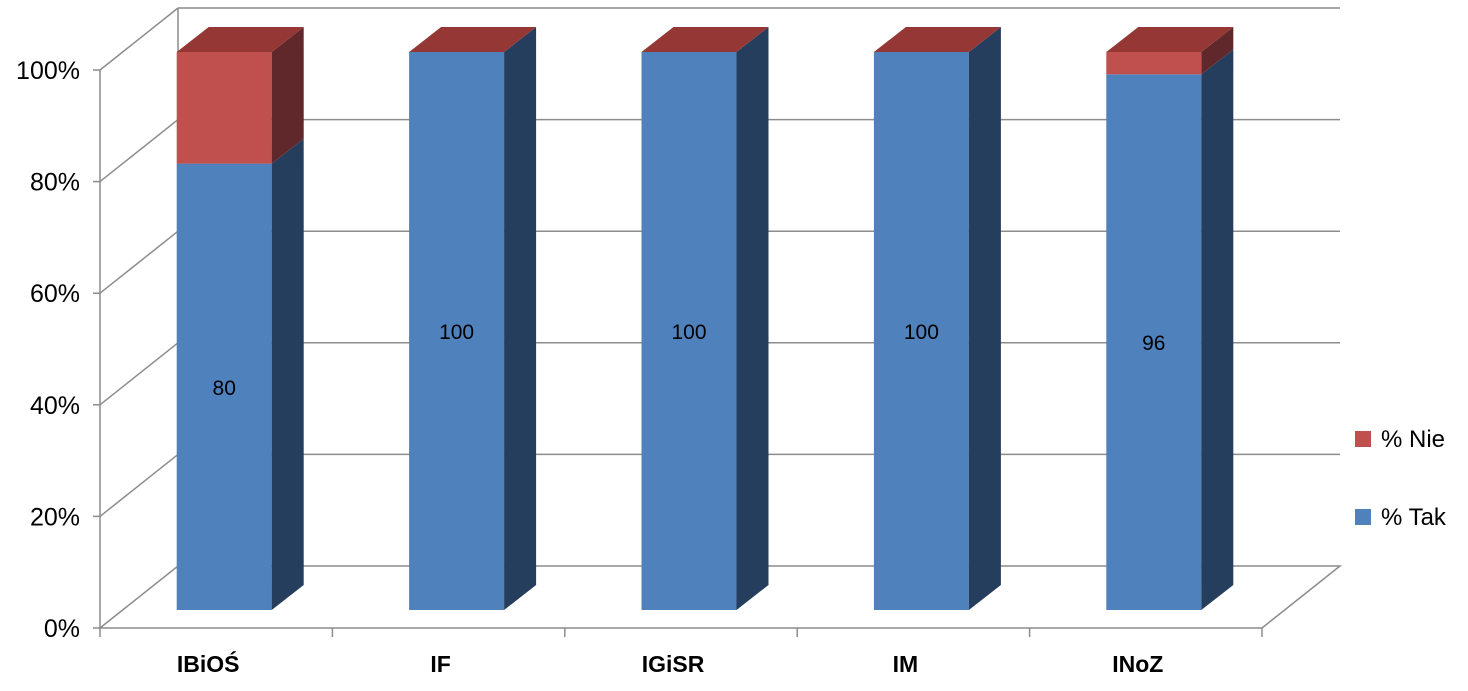 The image size is (1468, 691). Describe the element at coordinates (1413, 439) in the screenshot. I see `legend-label: % Nie` at that location.